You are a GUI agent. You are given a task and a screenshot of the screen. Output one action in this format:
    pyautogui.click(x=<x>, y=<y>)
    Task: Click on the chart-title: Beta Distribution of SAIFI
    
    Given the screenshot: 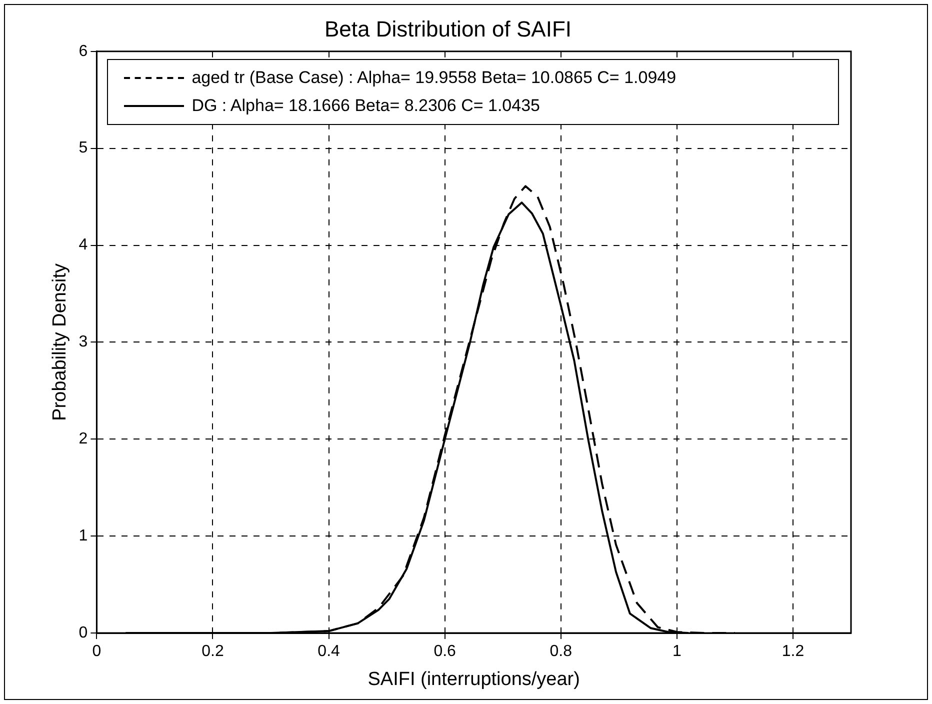 What is the action you would take?
    pyautogui.click(x=448, y=29)
    